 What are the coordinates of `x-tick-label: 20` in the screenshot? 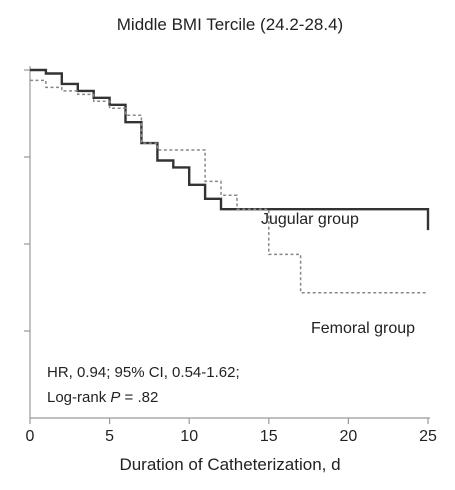 It's located at (349, 436).